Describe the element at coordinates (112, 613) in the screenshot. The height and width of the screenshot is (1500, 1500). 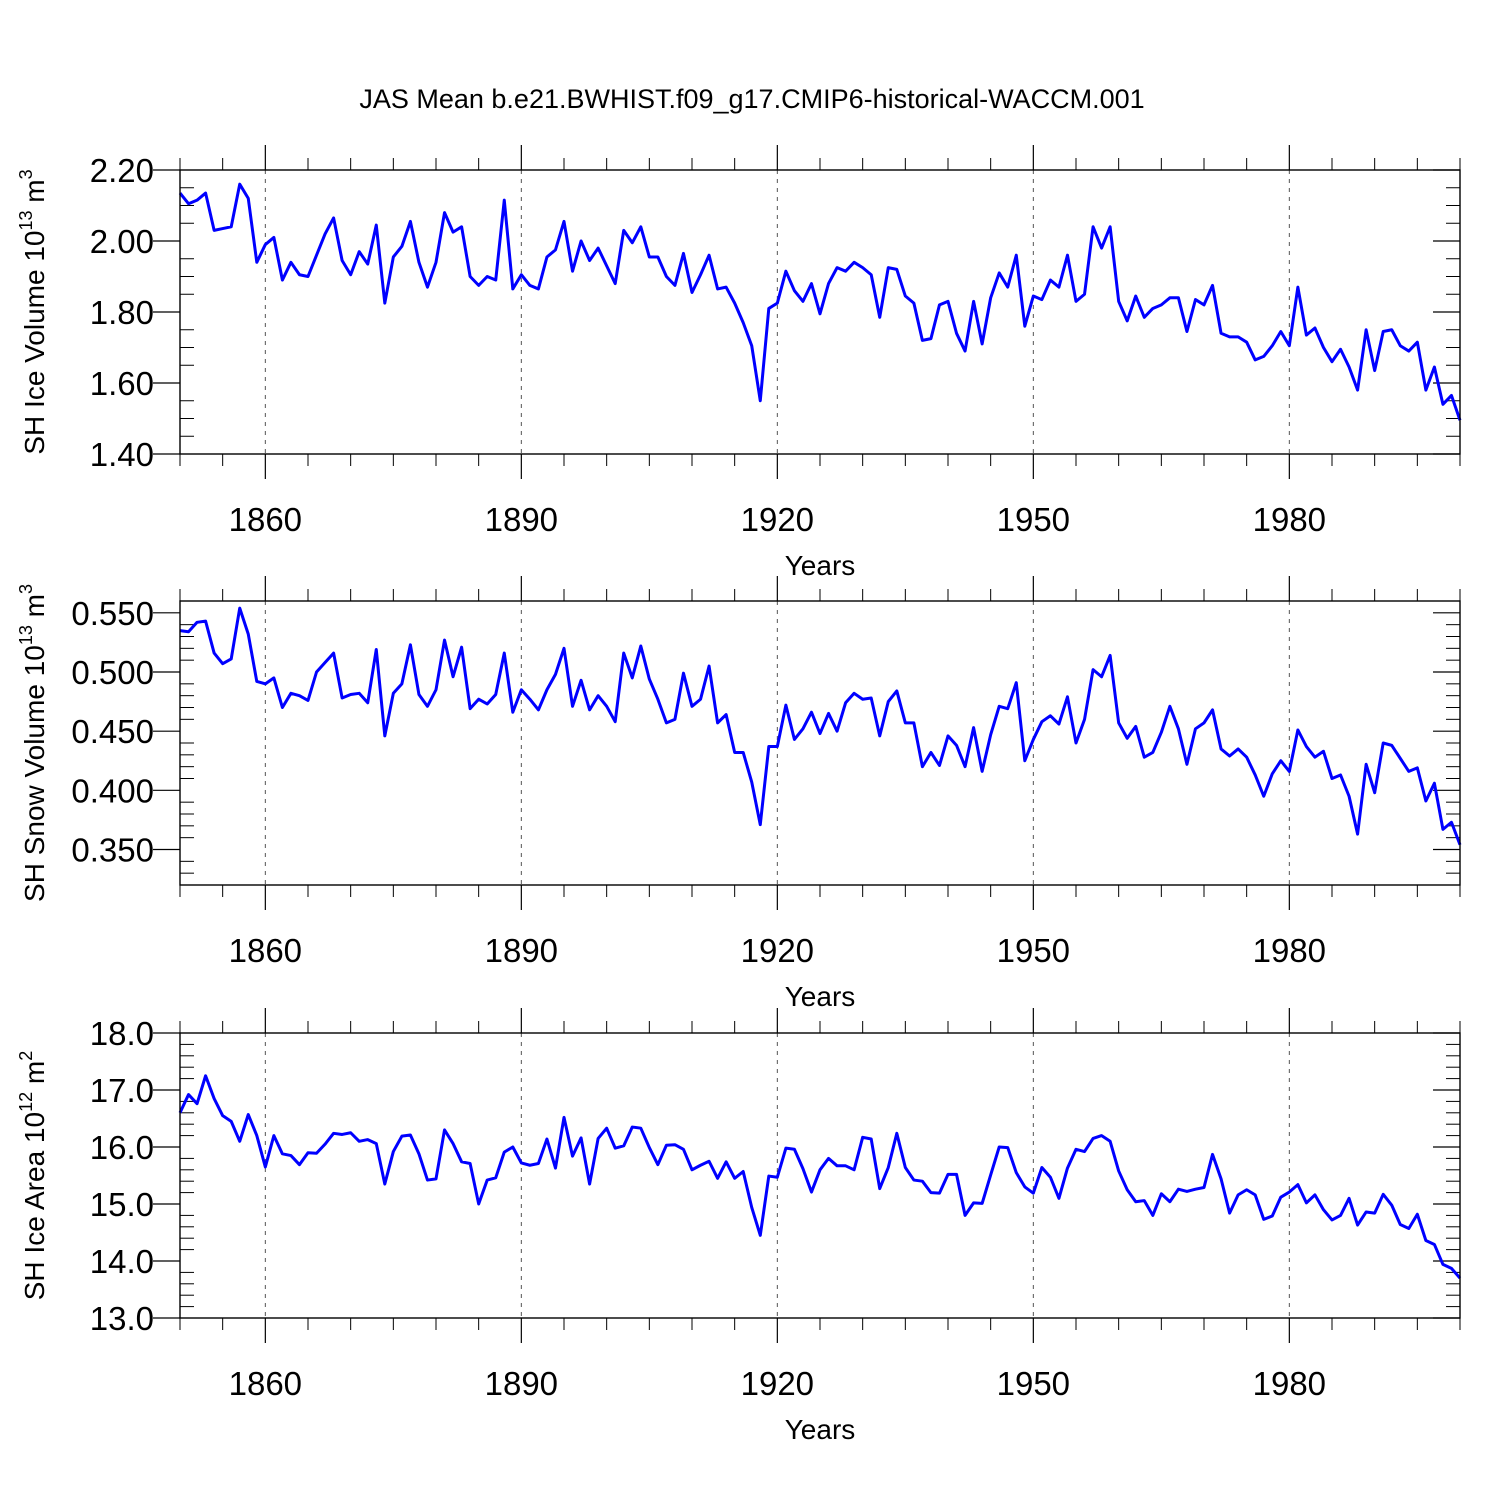
I see `y-tick-label: 0.550` at that location.